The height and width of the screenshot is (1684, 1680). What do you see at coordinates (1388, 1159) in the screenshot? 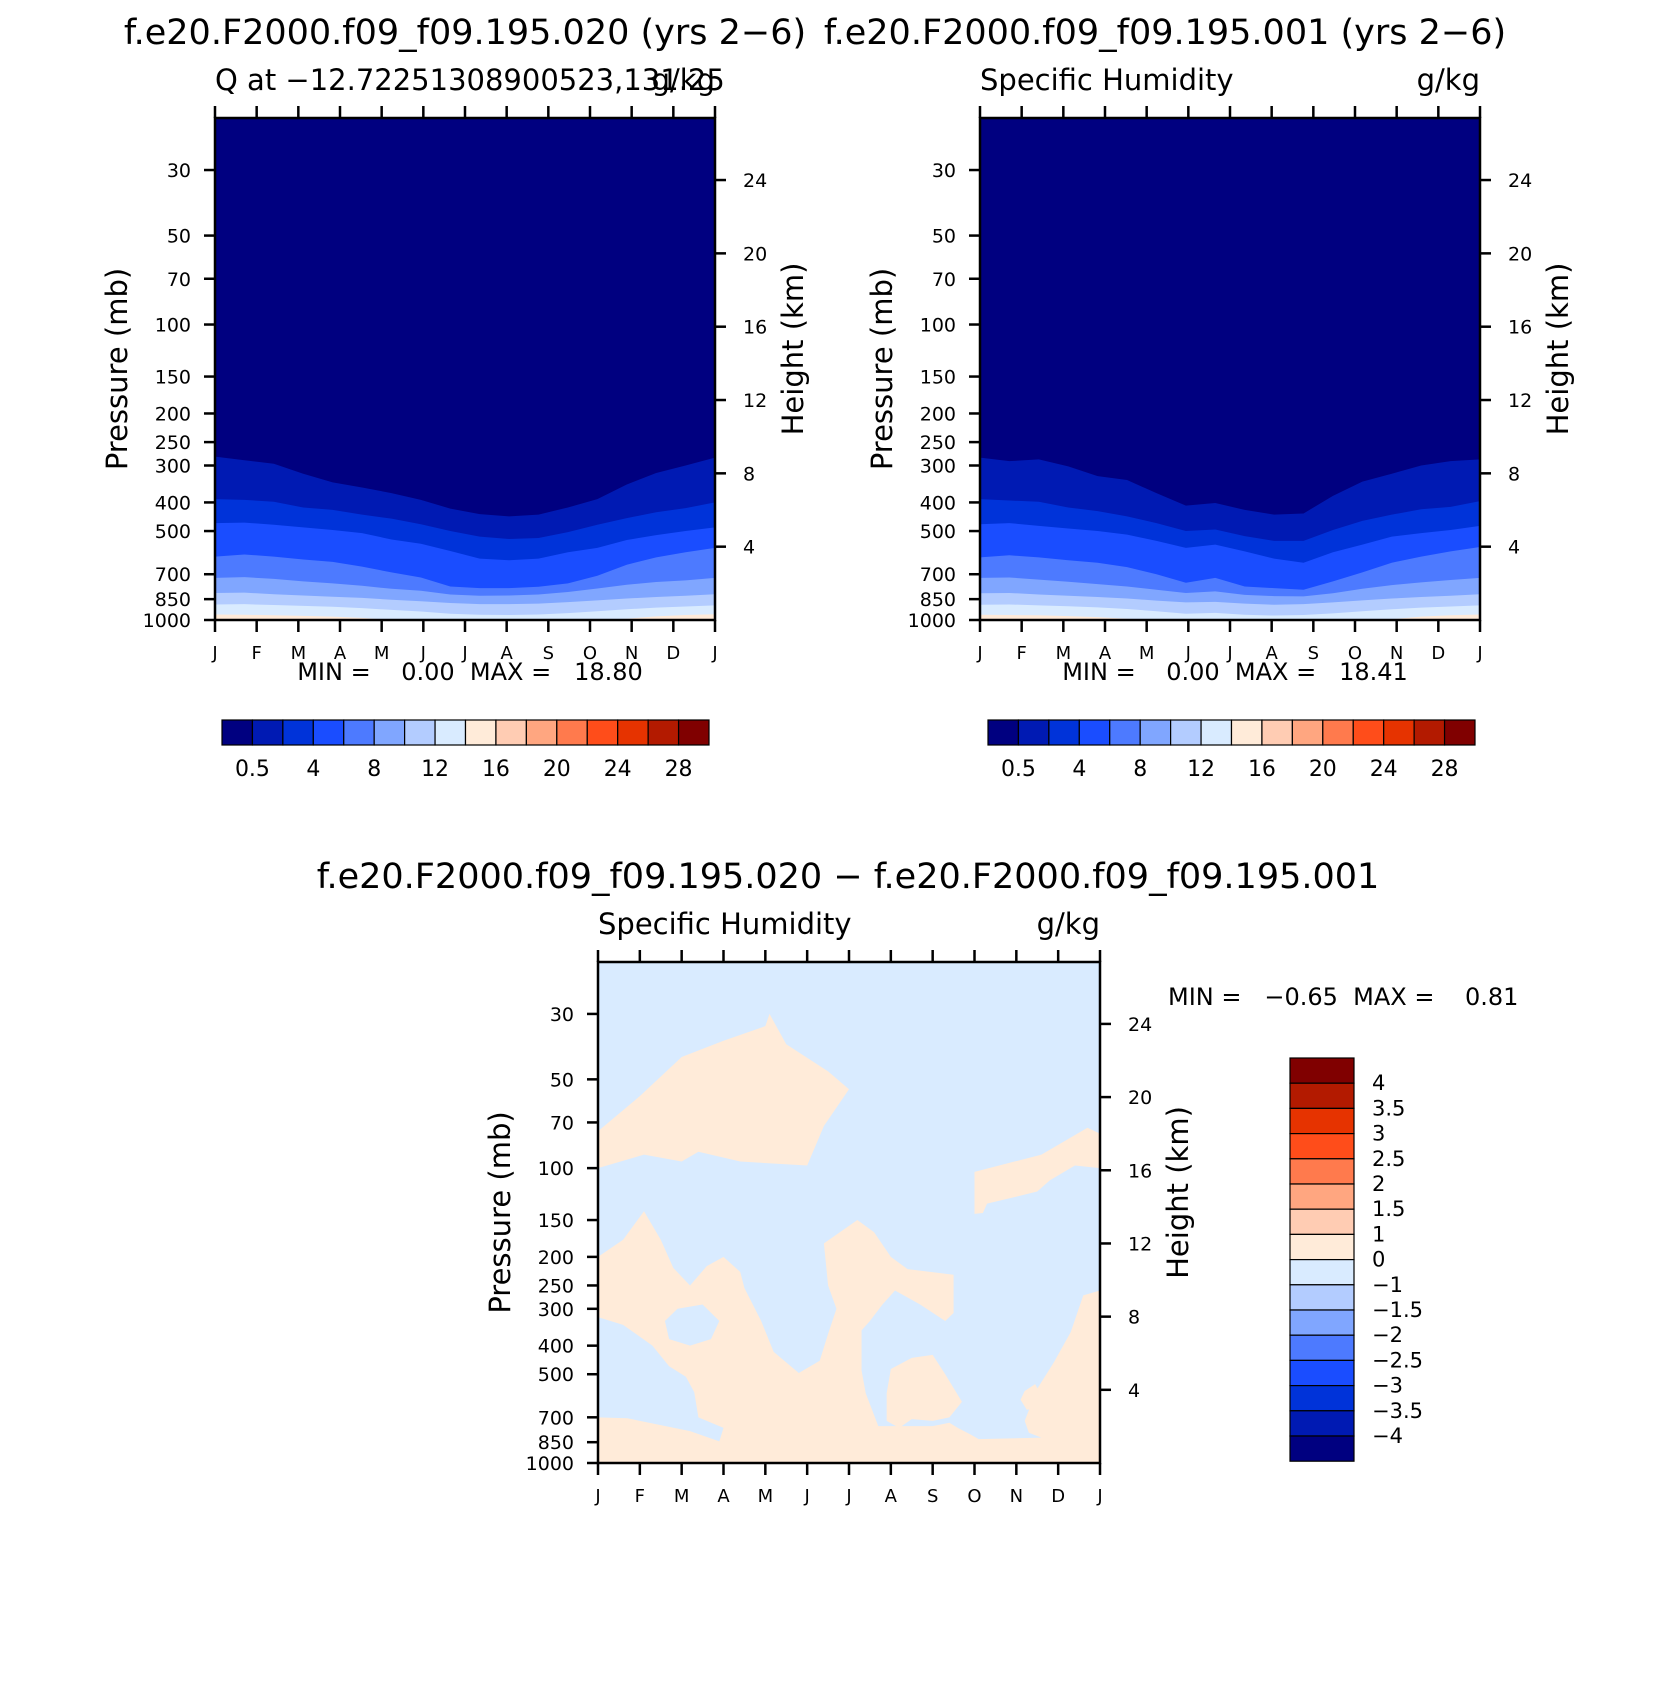
I see `colorbar-label: 2.5` at bounding box center [1388, 1159].